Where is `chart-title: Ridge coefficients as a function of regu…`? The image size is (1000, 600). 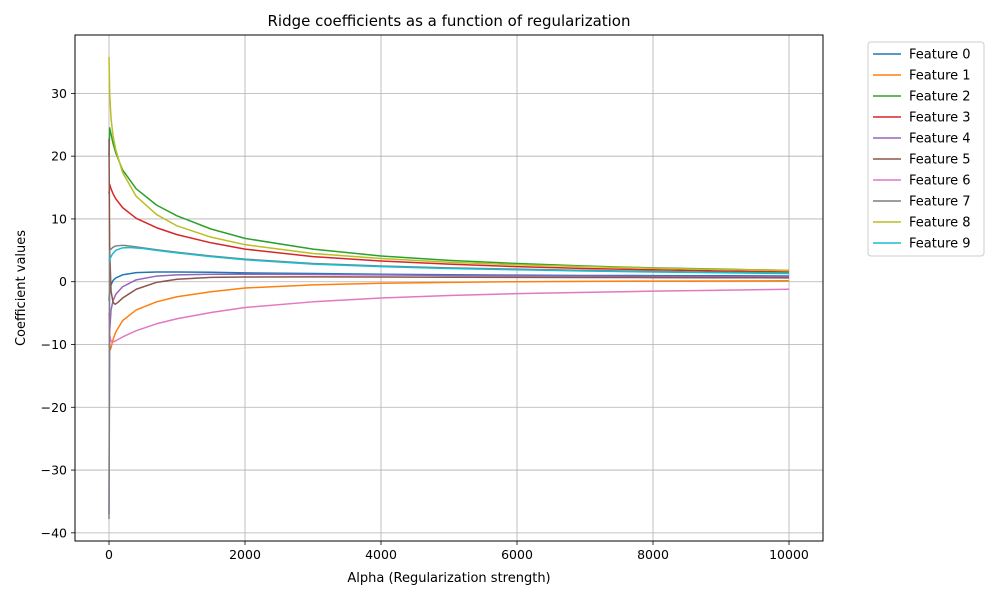
chart-title: Ridge coefficients as a function of regu… is located at coordinates (449, 21).